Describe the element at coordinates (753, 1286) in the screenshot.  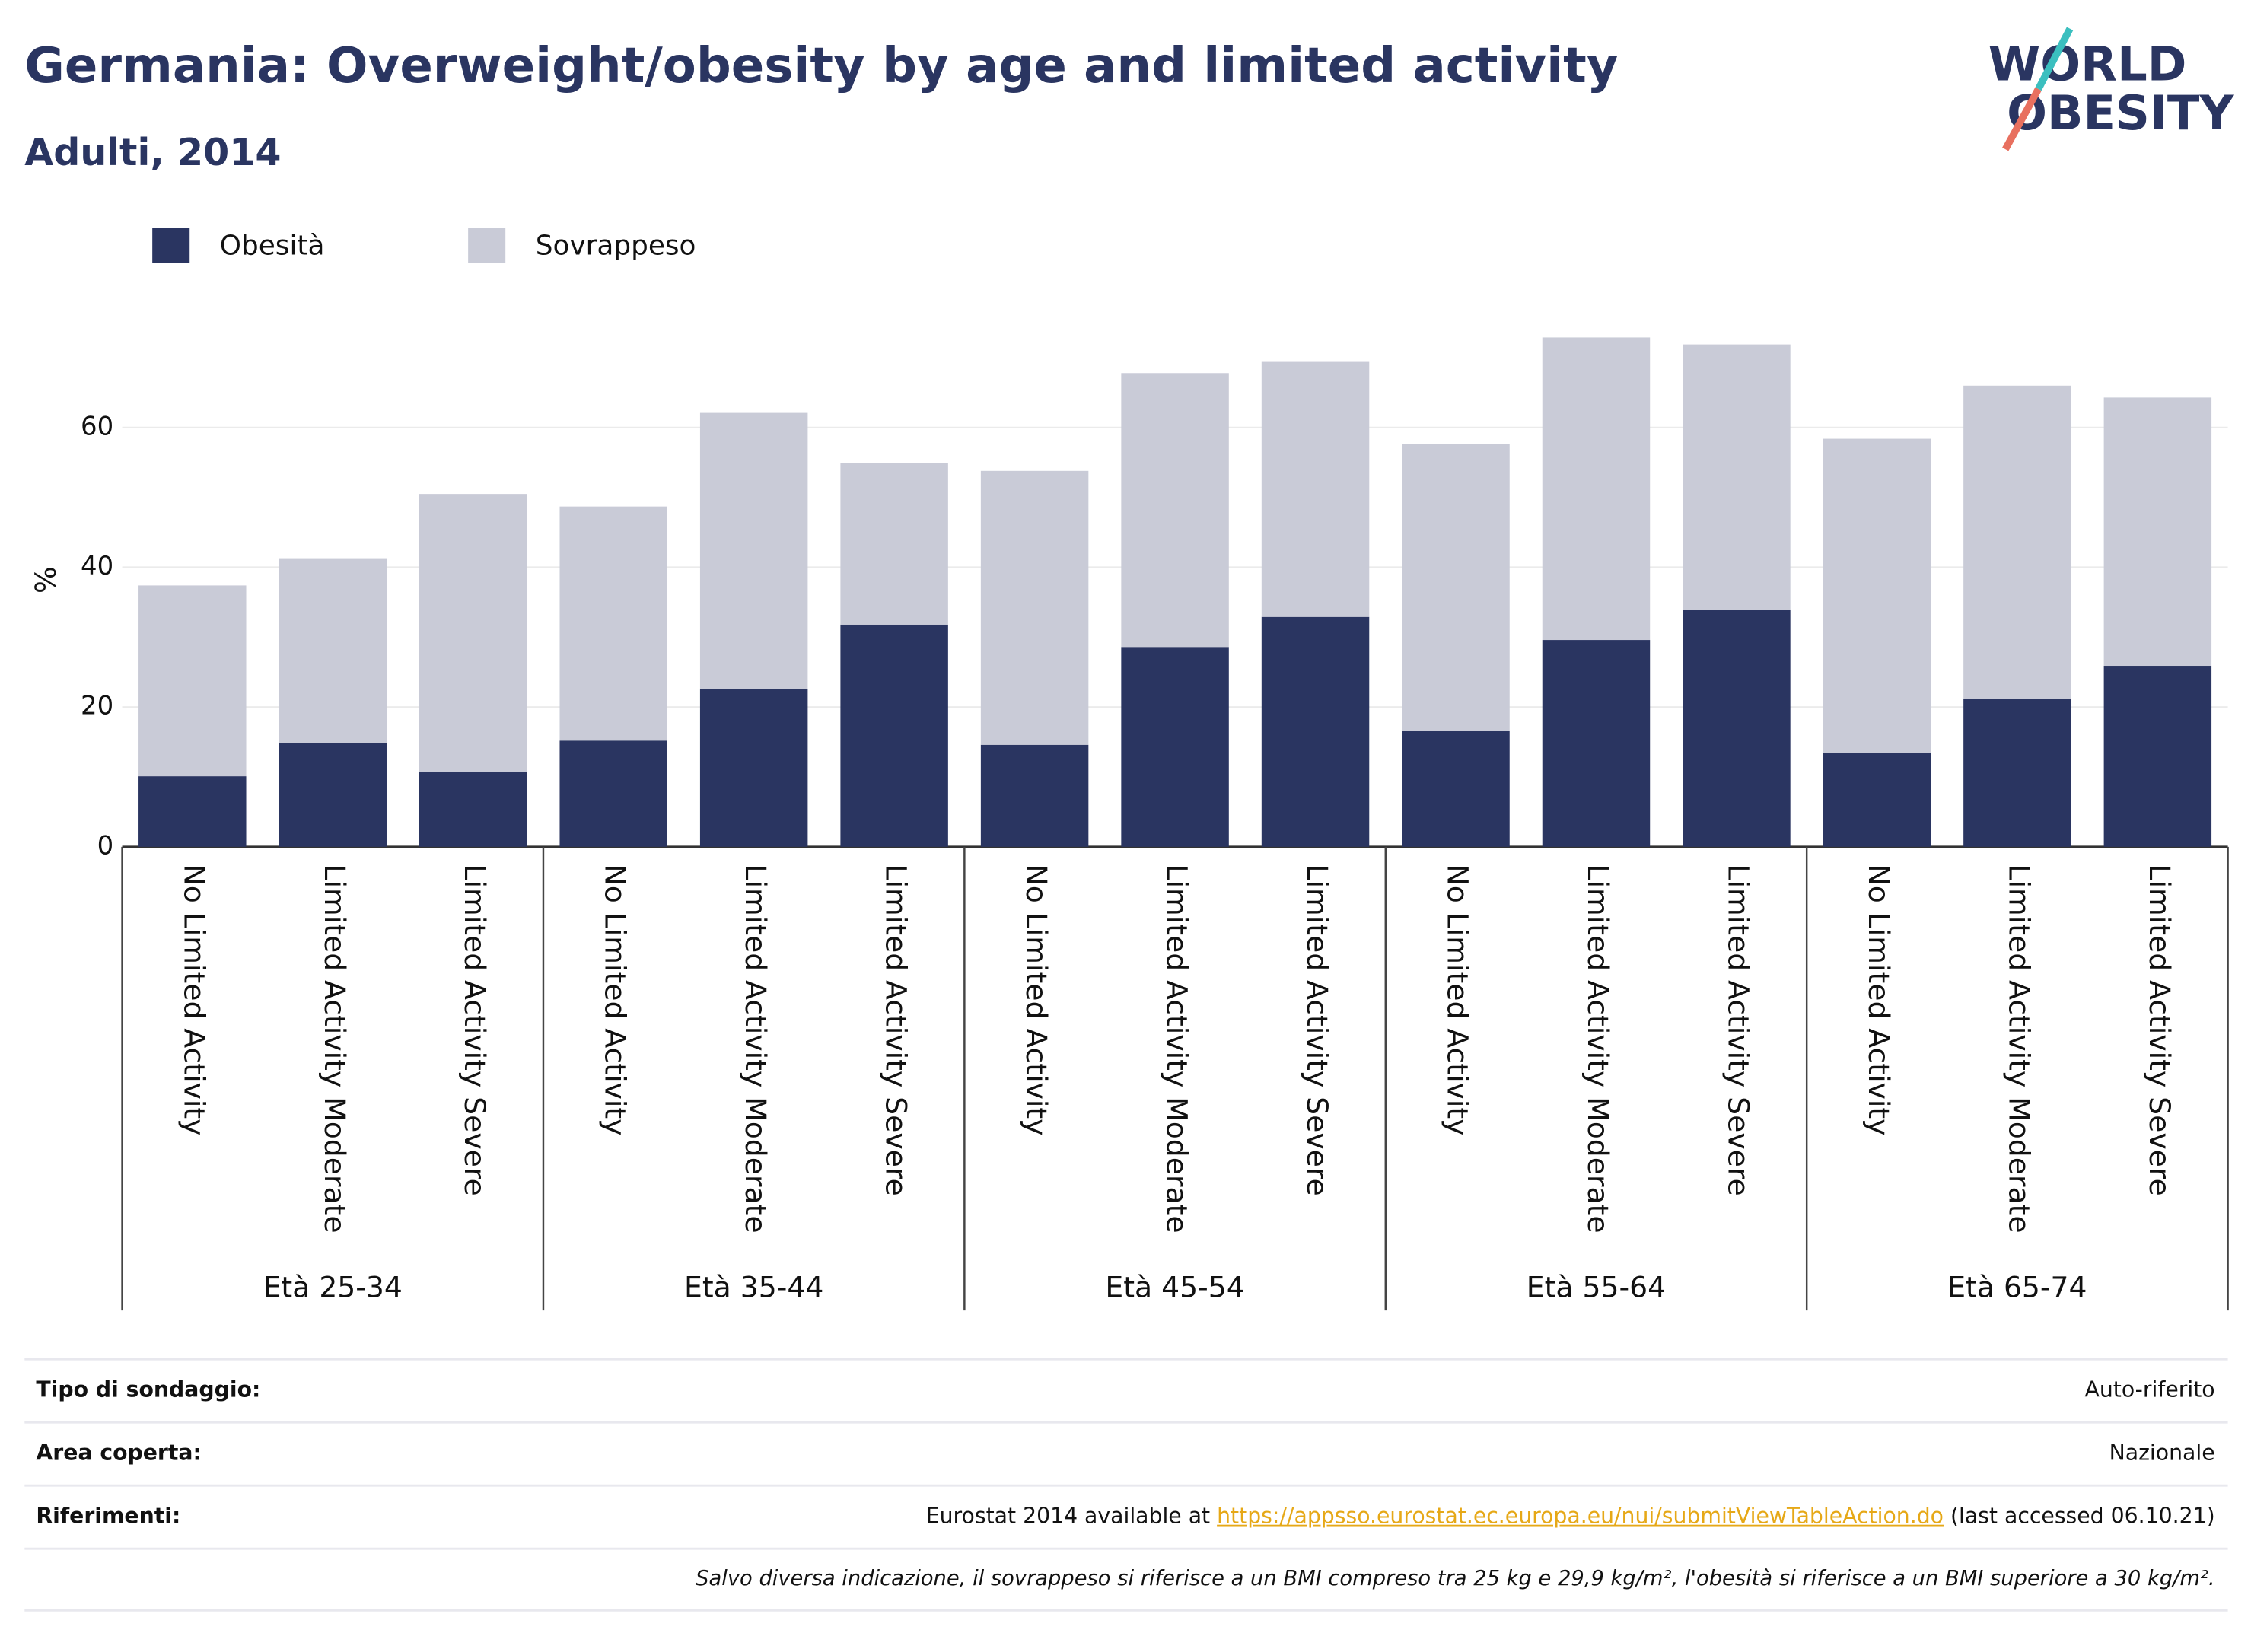
I see `group-label: Età 35-44` at that location.